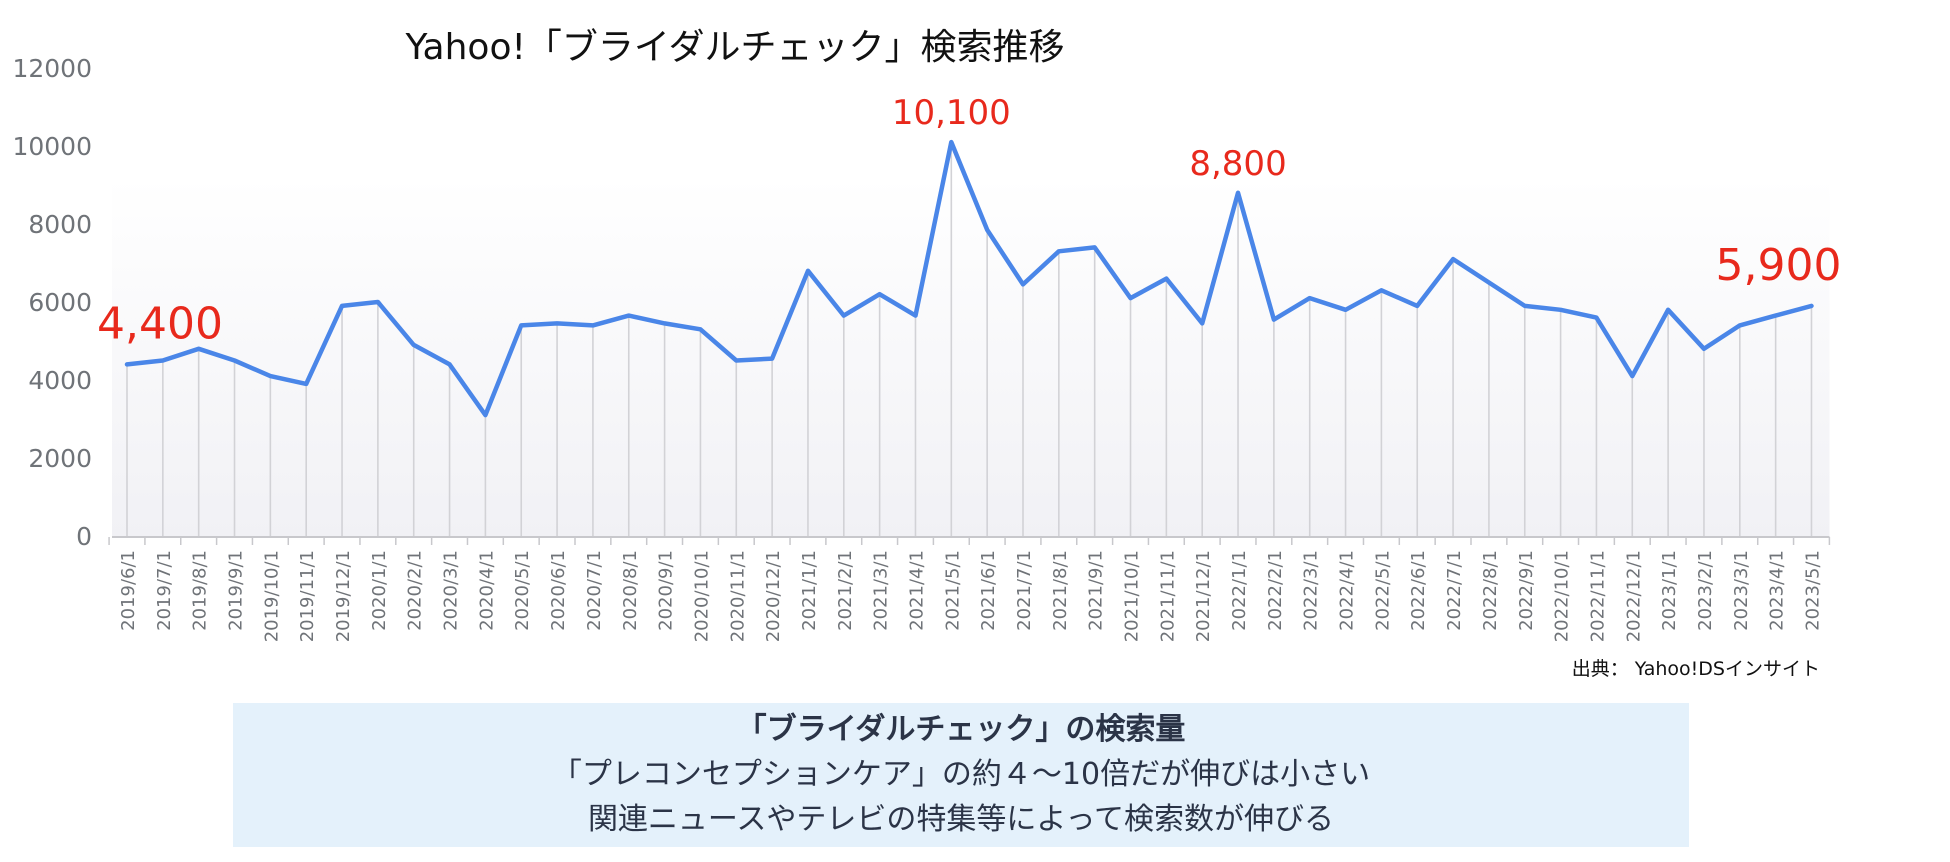  I want to click on x-tick-label: 2021/8/1, so click(1060, 590).